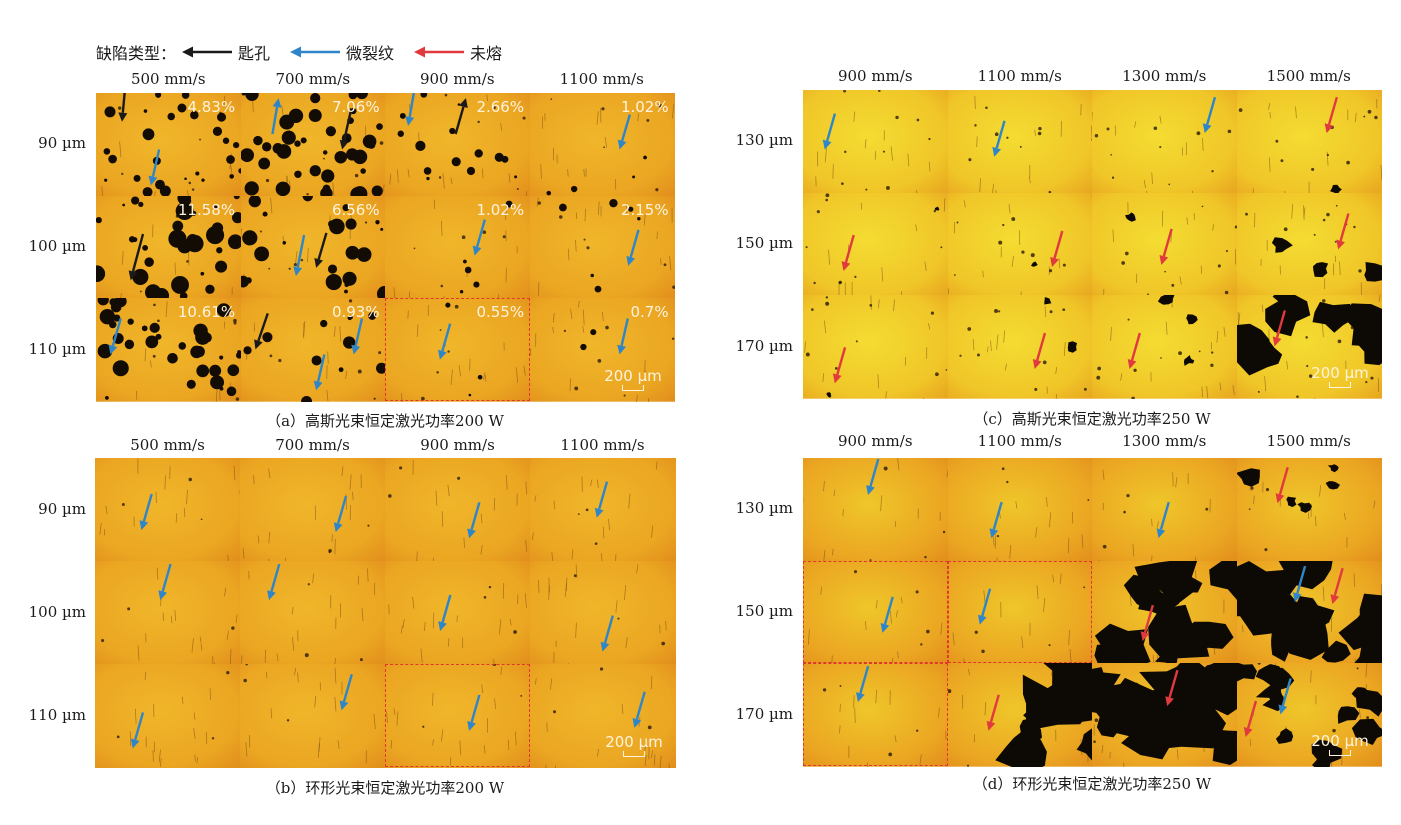 Image resolution: width=1401 pixels, height=825 pixels. Describe the element at coordinates (206, 209) in the screenshot. I see `porosity-value: 11.58%` at that location.